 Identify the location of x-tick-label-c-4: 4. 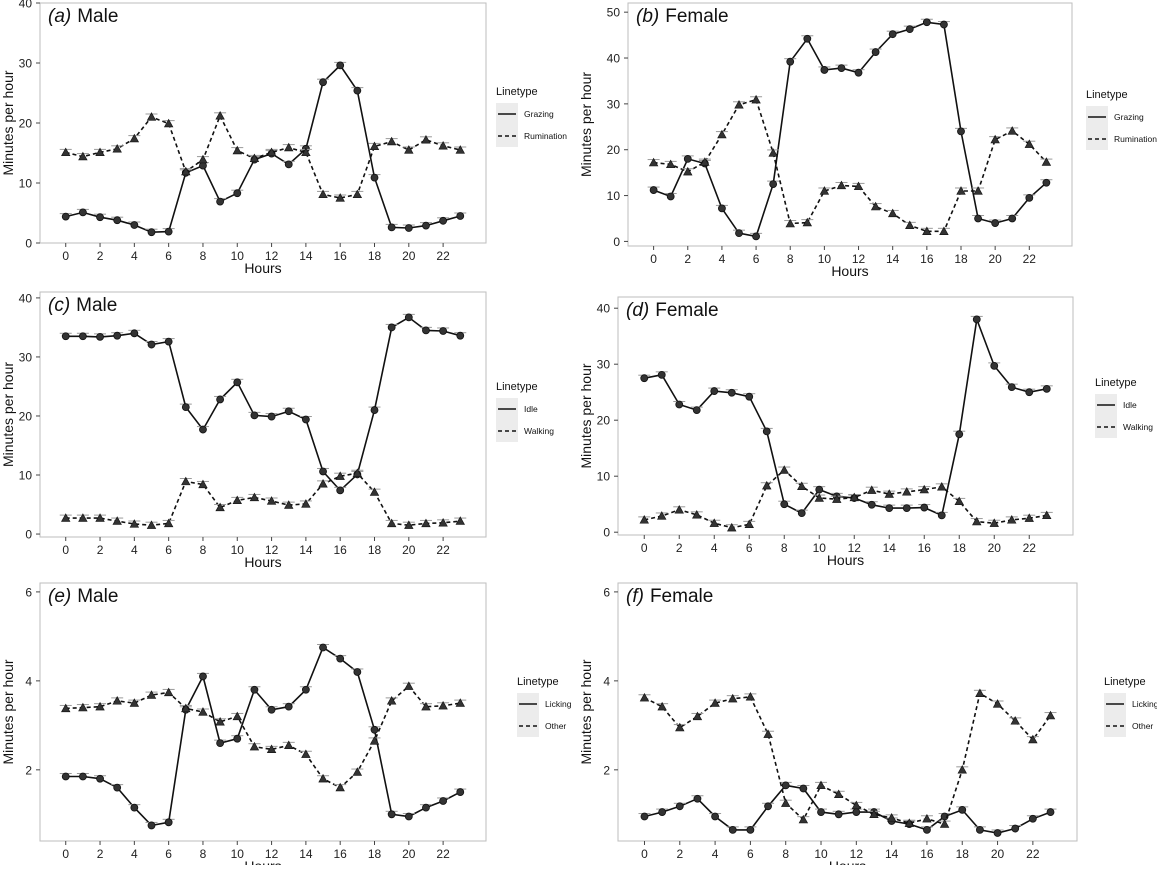
(134, 550).